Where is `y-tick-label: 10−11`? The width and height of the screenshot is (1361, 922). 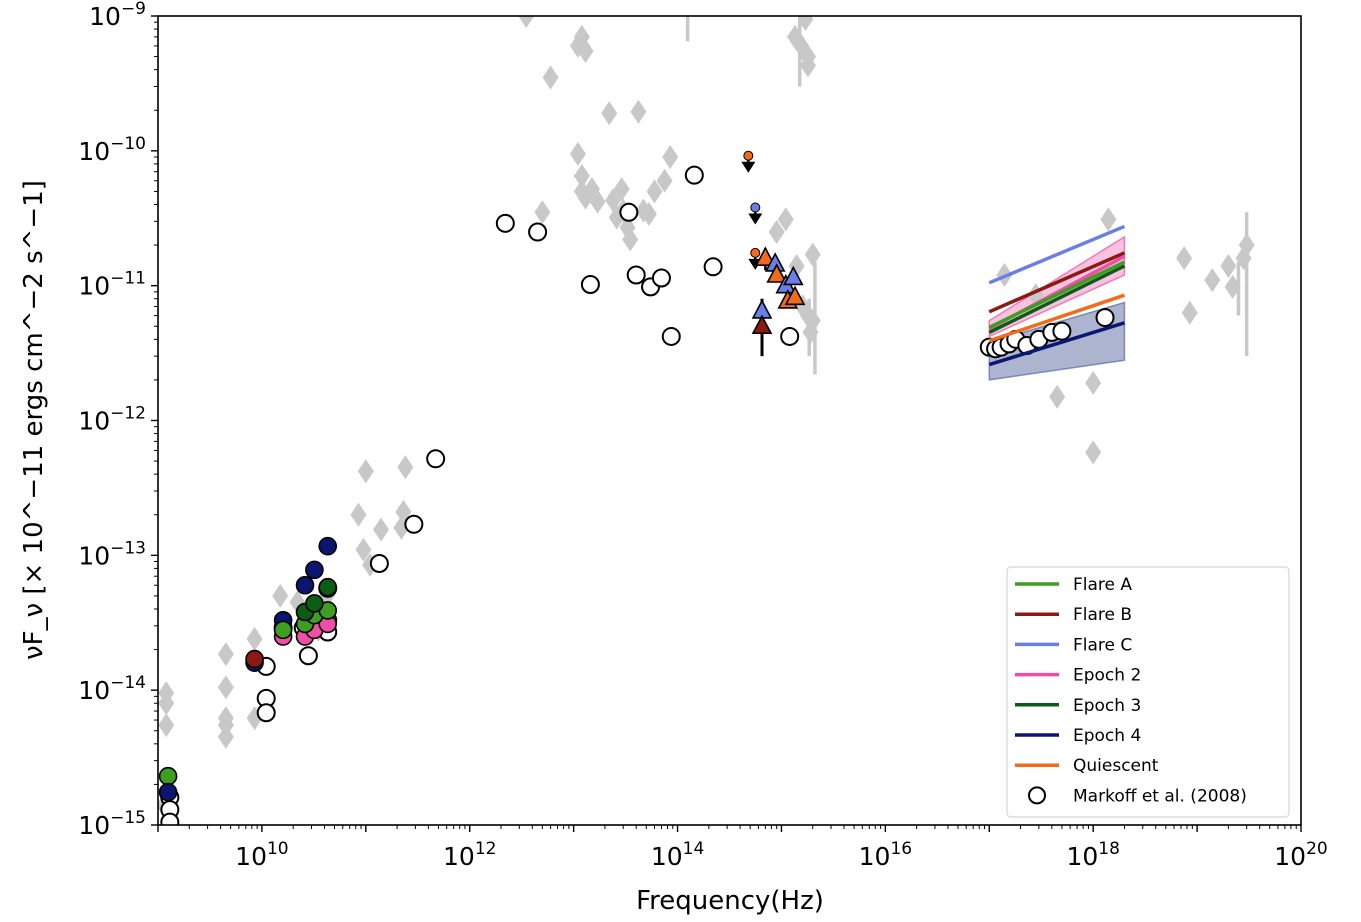
y-tick-label: 10−11 is located at coordinates (112, 285).